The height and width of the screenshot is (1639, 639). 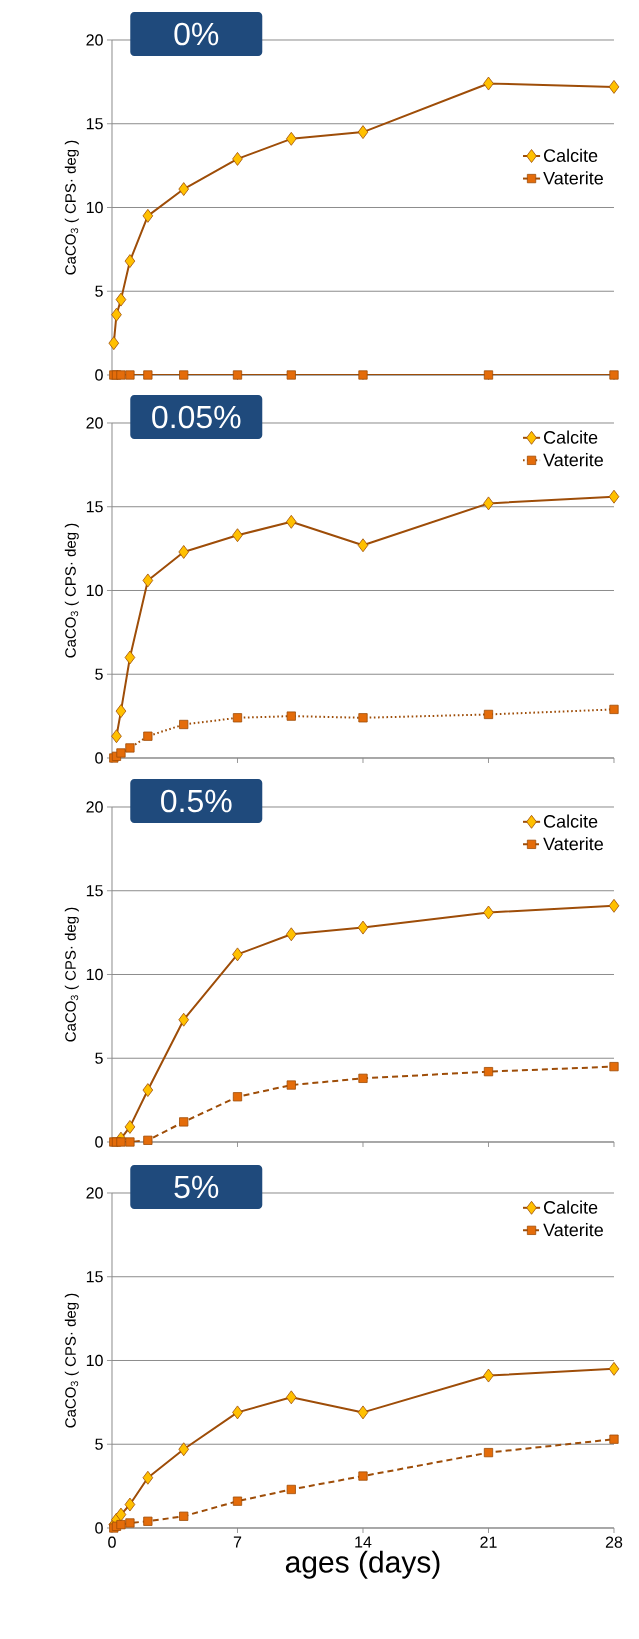 What do you see at coordinates (196, 34) in the screenshot?
I see `chart-title: 0%` at bounding box center [196, 34].